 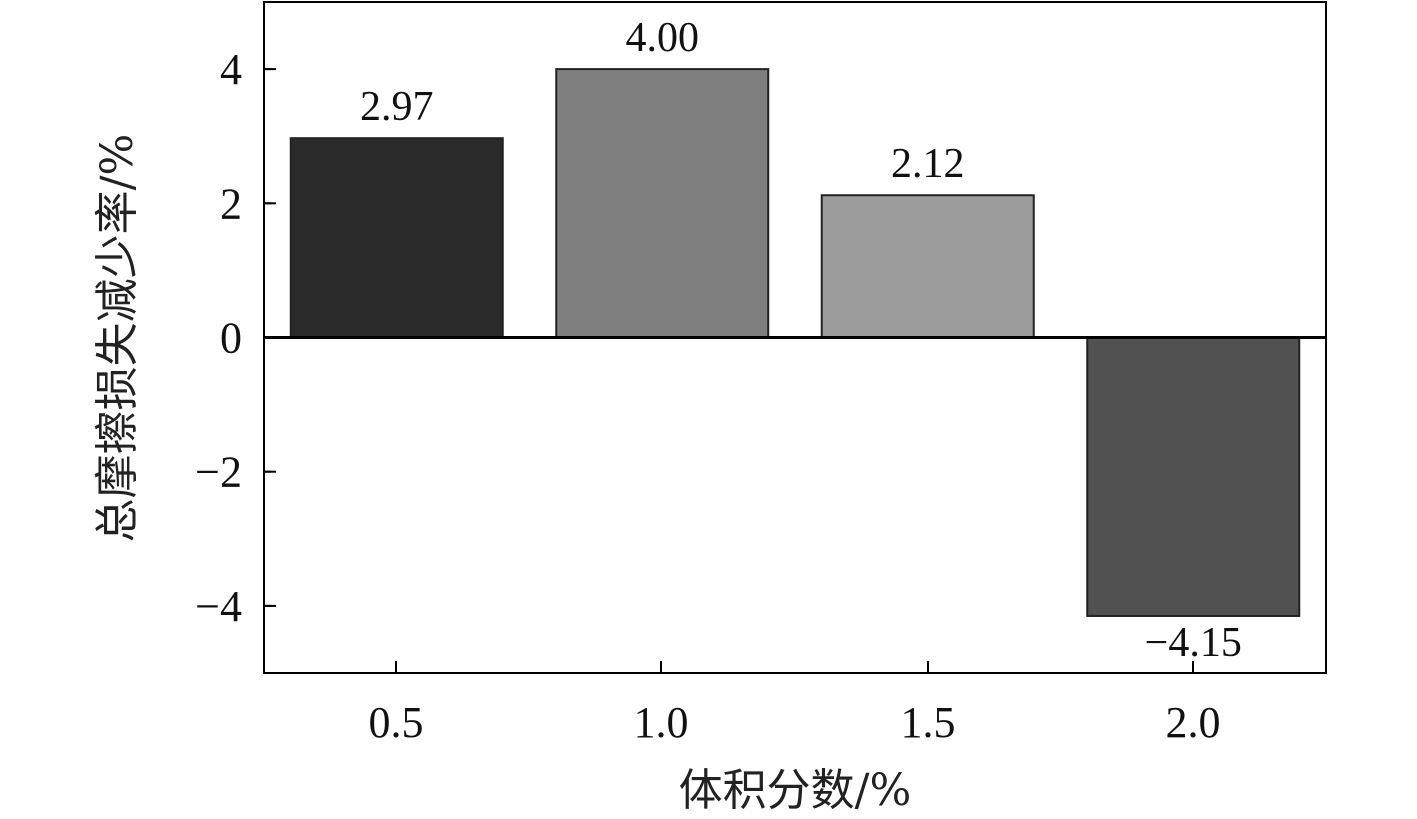 I want to click on value-label-1.5: 2.12, so click(x=928, y=164).